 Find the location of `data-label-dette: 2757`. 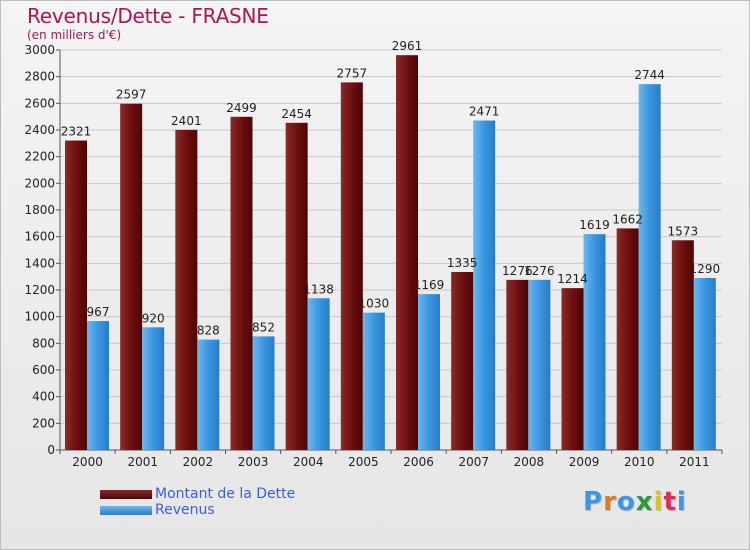

data-label-dette: 2757 is located at coordinates (352, 73).